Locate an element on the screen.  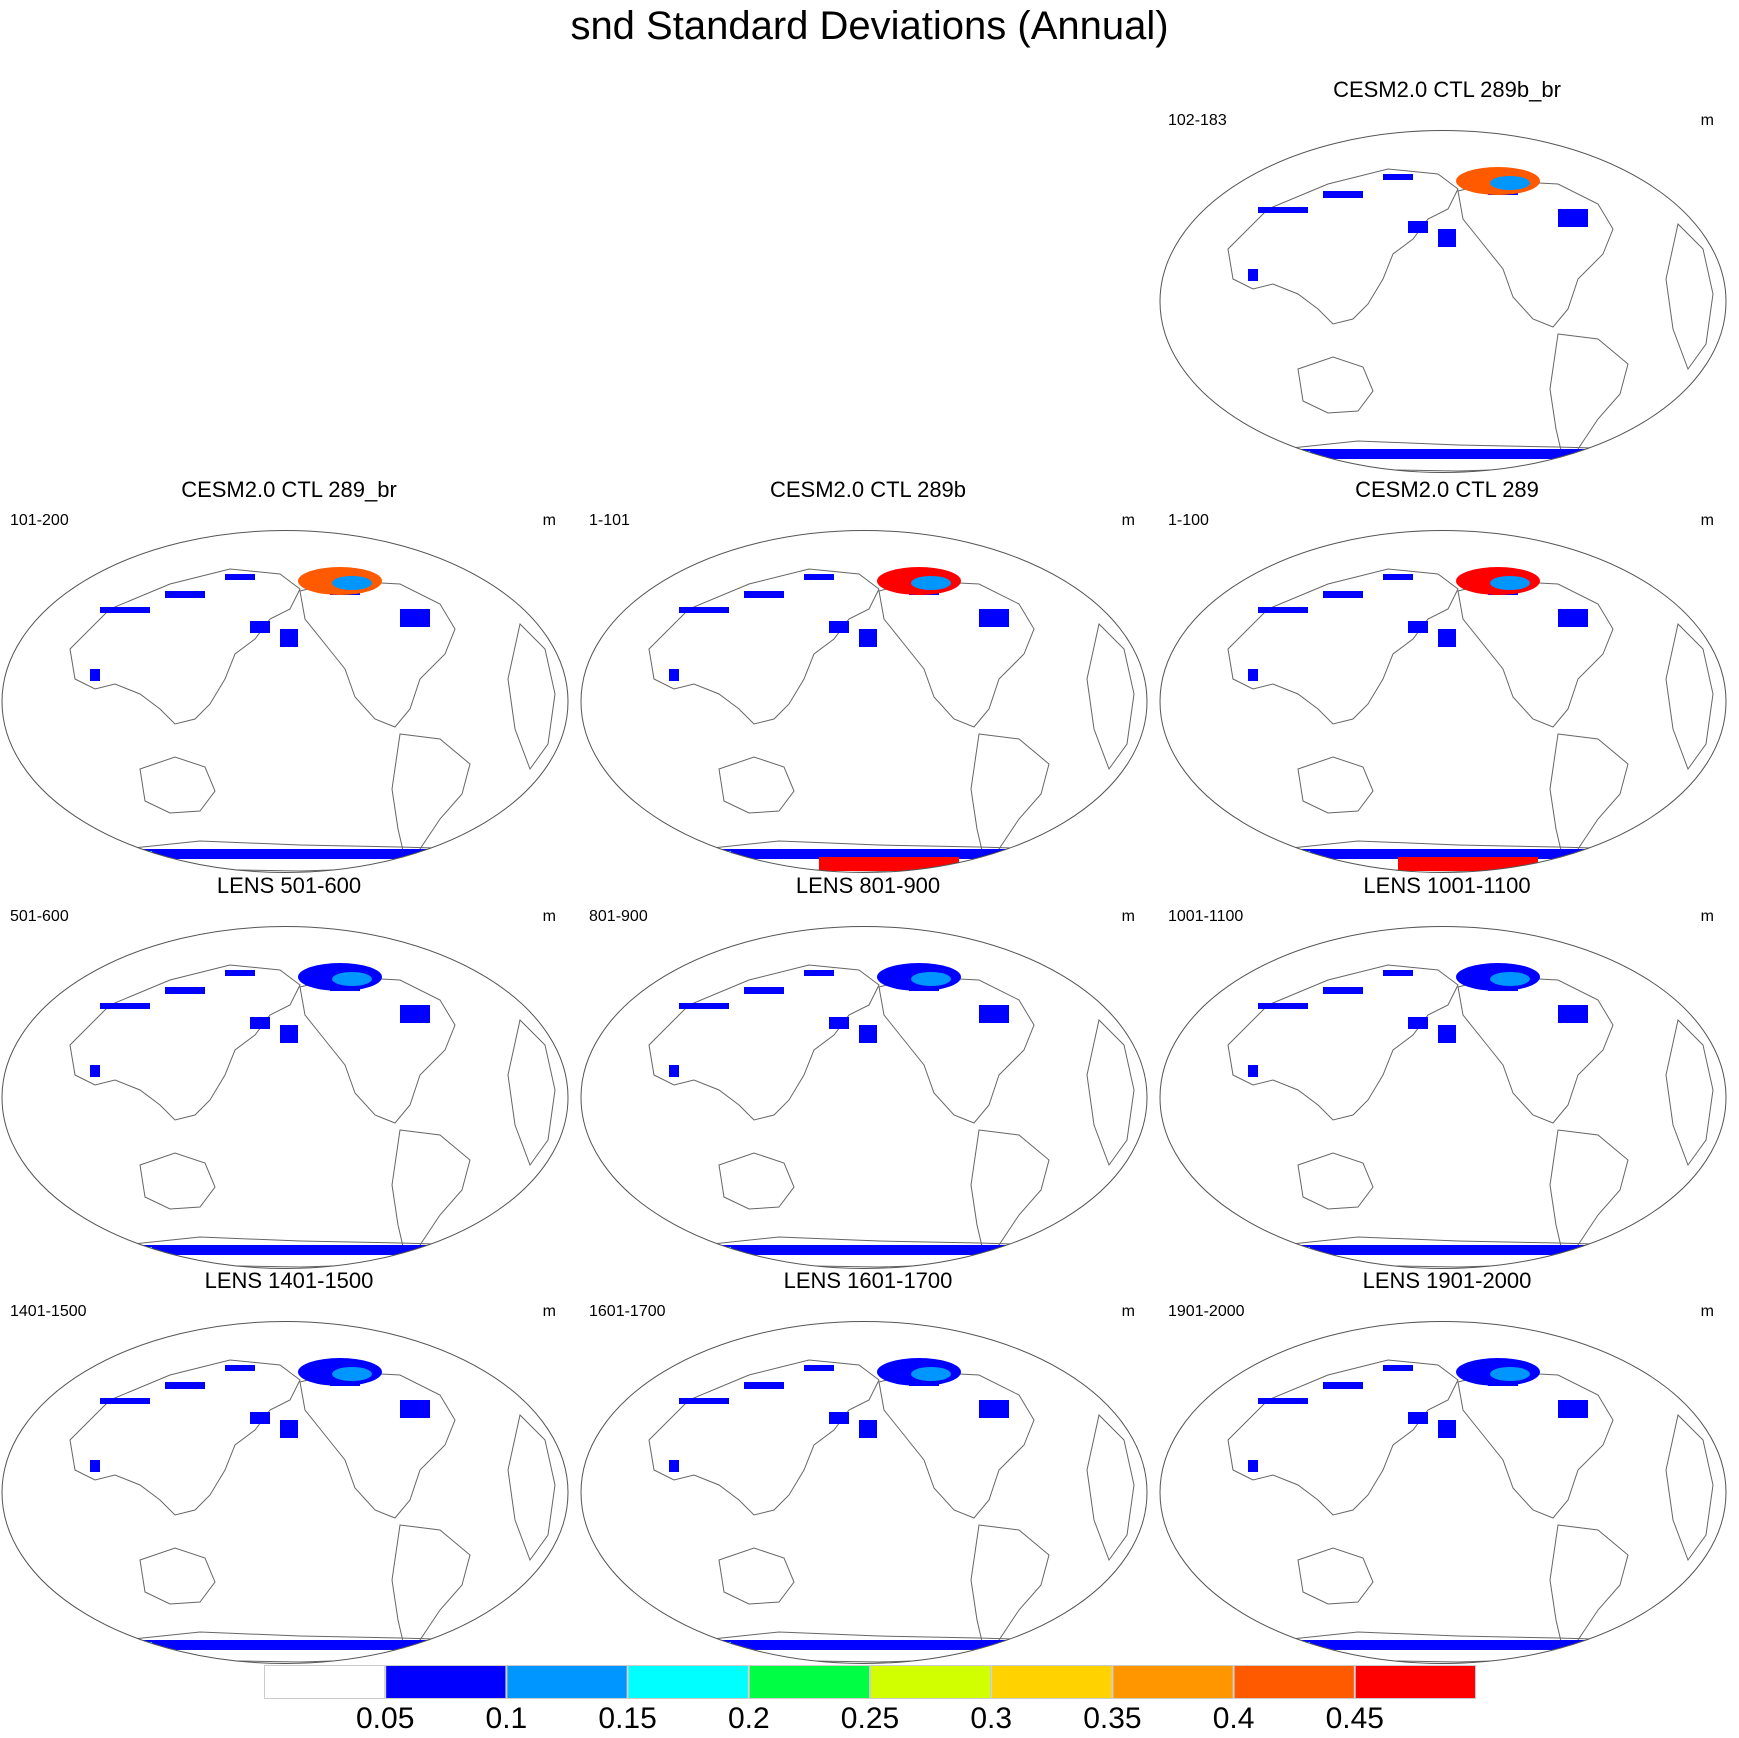
colorbar-tick-label: 0.25 is located at coordinates (870, 1718).